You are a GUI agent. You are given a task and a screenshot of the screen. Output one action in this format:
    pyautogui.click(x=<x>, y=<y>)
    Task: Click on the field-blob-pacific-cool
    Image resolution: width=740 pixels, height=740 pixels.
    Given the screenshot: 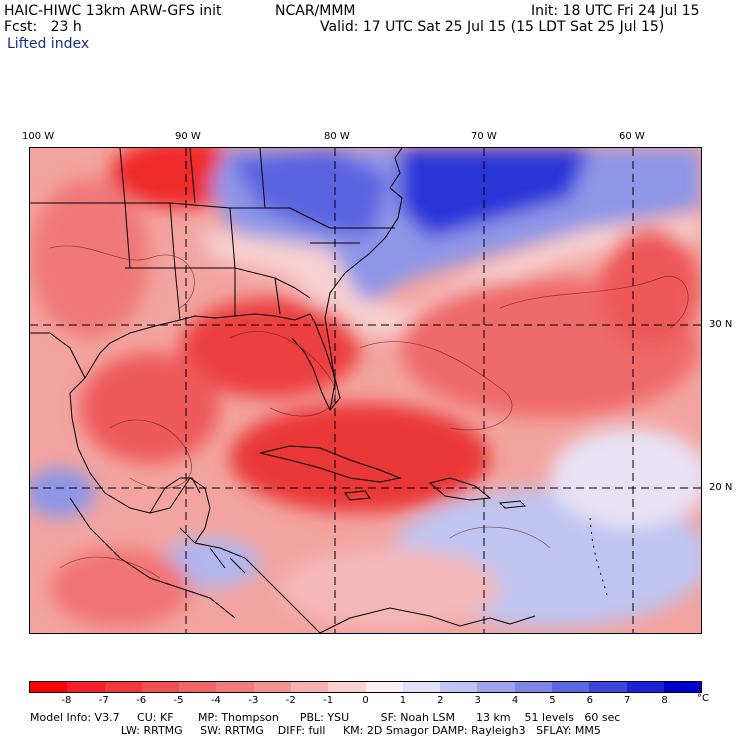 What is the action you would take?
    pyautogui.click(x=62, y=493)
    